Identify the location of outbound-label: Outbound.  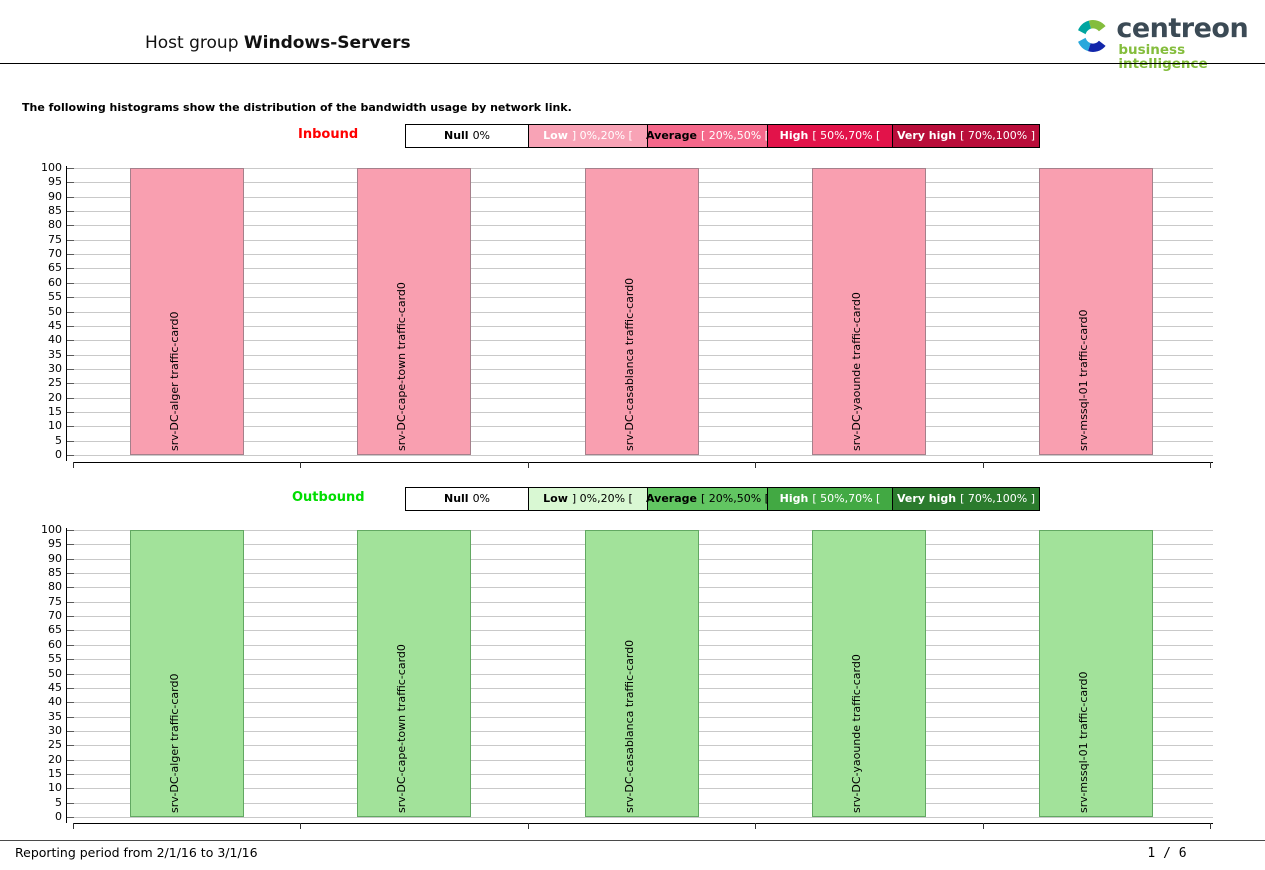
(328, 497).